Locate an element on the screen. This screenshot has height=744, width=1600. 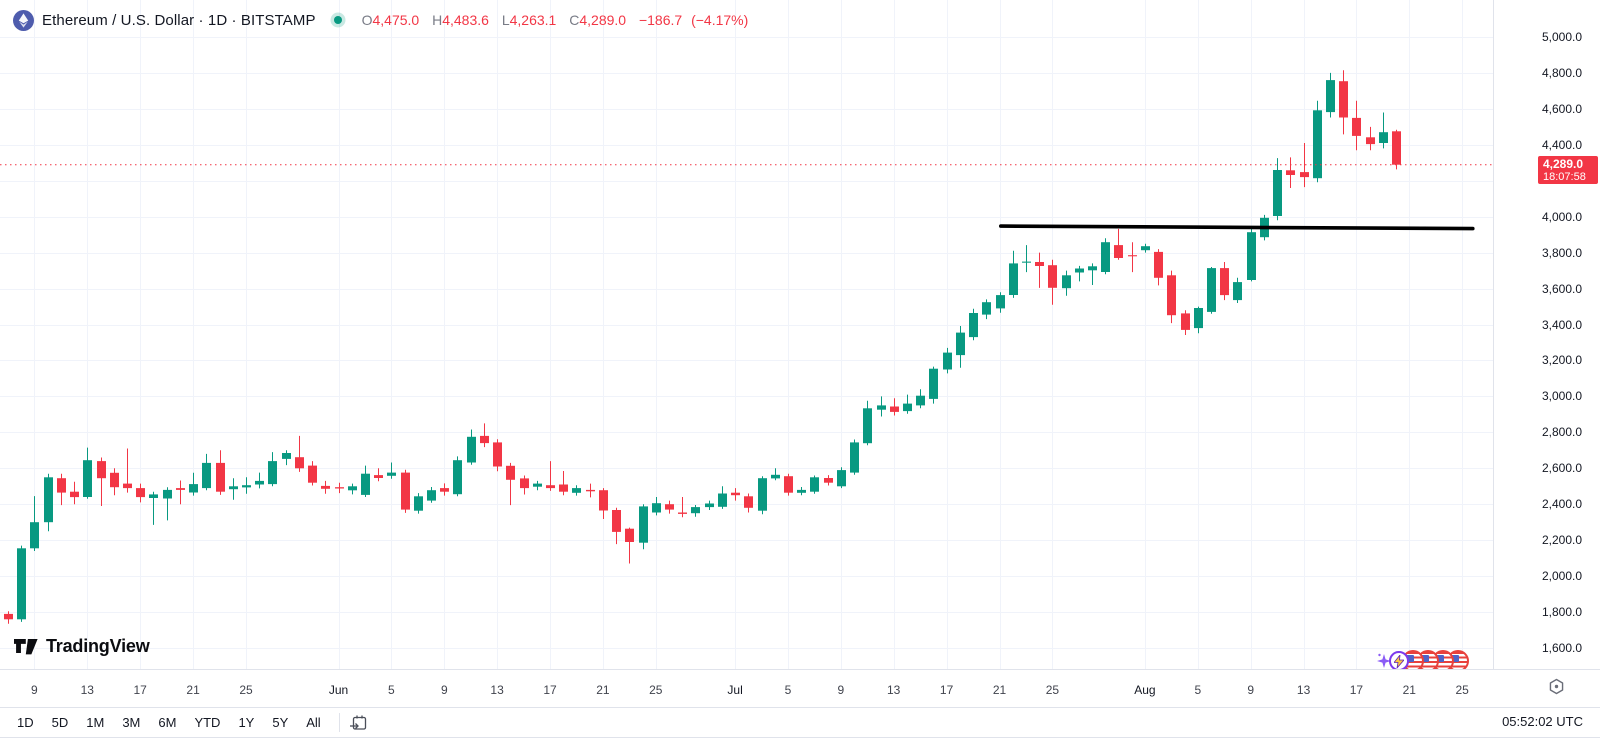
price-tick-label: 1,800.0 is located at coordinates (1562, 612).